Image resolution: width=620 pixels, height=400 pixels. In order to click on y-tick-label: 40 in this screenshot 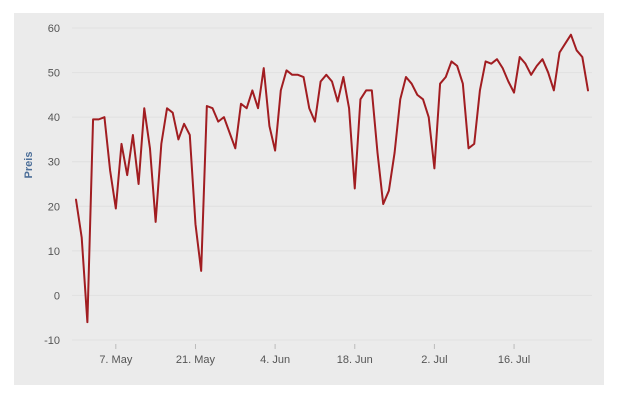, I will do `click(54, 118)`.